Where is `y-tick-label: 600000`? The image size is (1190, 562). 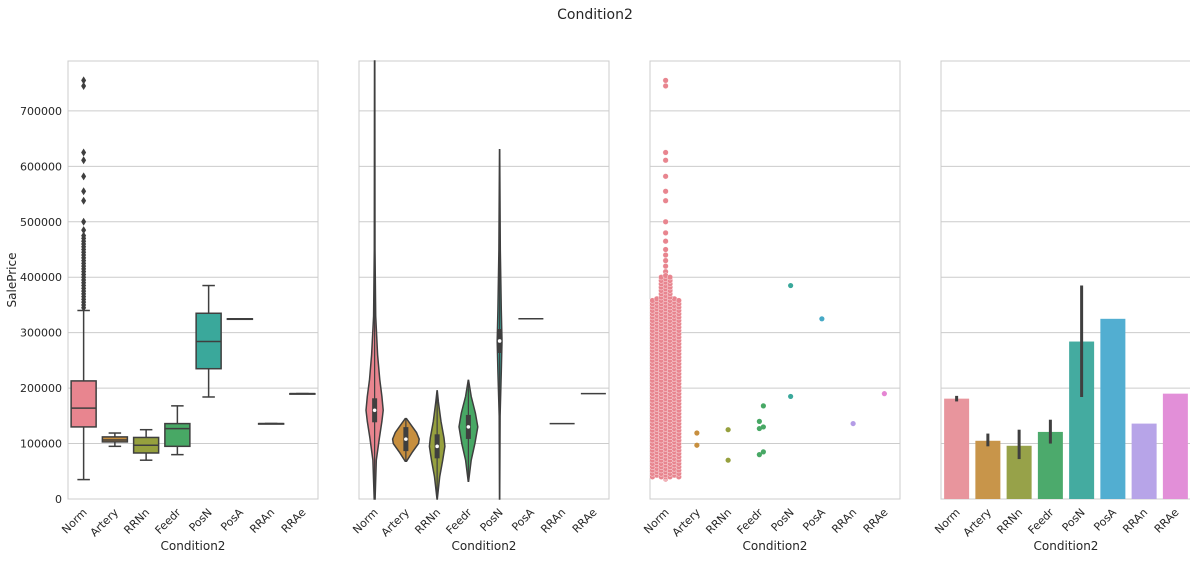
y-tick-label: 600000 is located at coordinates (41, 166).